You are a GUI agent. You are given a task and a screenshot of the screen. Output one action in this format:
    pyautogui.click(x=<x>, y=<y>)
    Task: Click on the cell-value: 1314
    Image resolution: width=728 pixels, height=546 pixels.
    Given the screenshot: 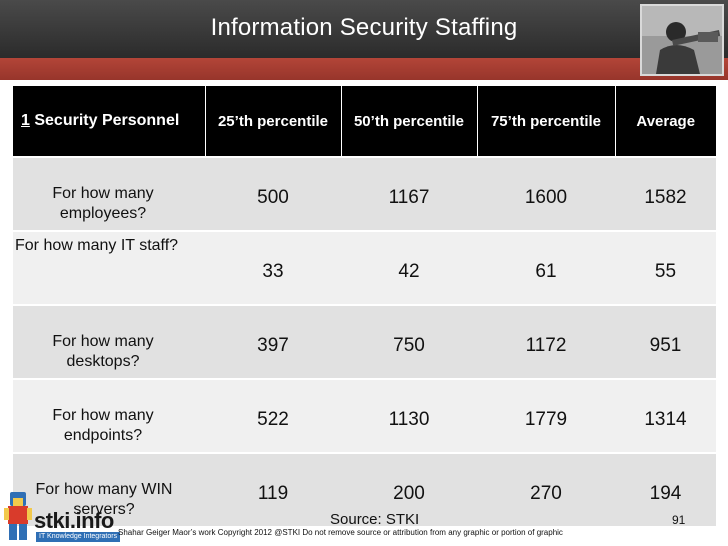 What is the action you would take?
    pyautogui.click(x=665, y=415)
    